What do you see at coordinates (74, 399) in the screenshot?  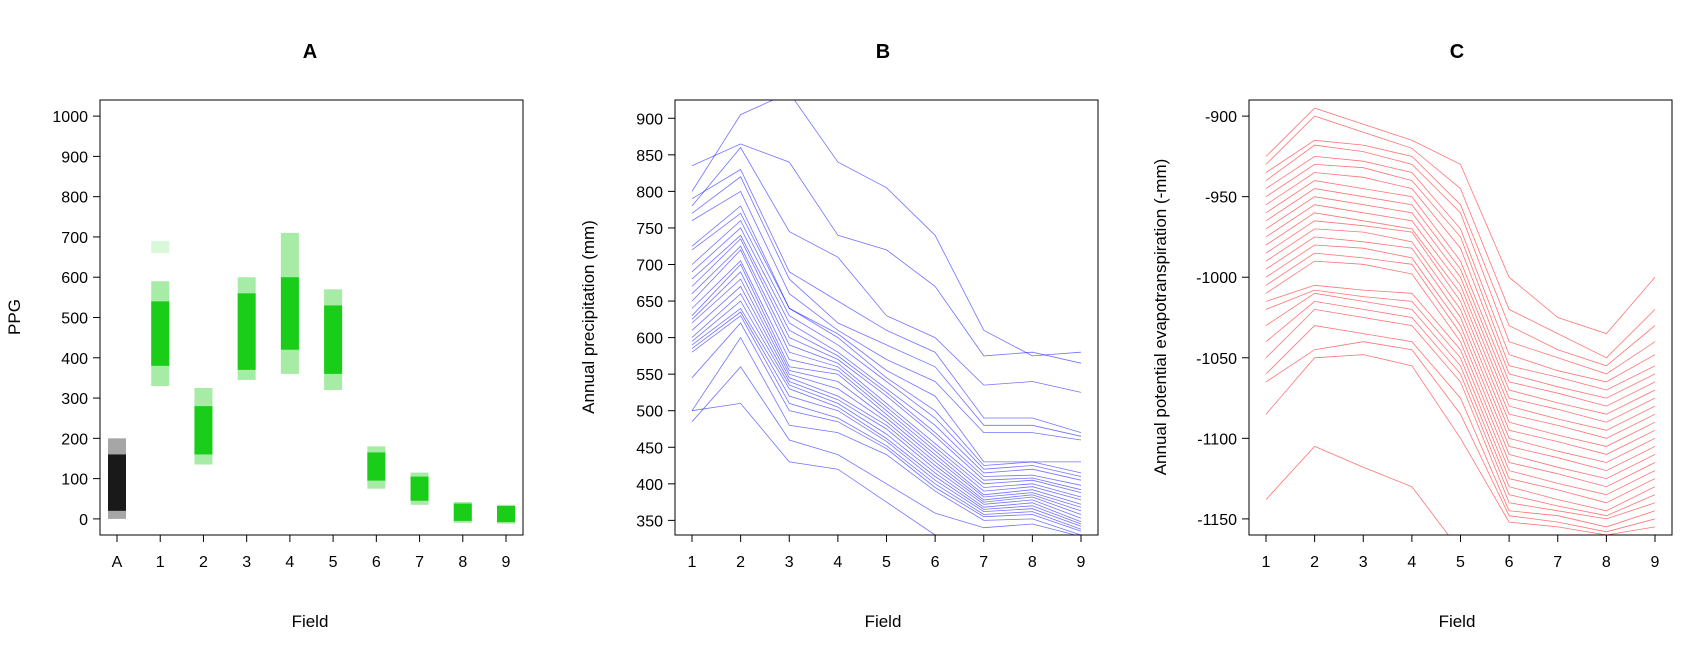 I see `panel-a-y-tick-label: 300` at bounding box center [74, 399].